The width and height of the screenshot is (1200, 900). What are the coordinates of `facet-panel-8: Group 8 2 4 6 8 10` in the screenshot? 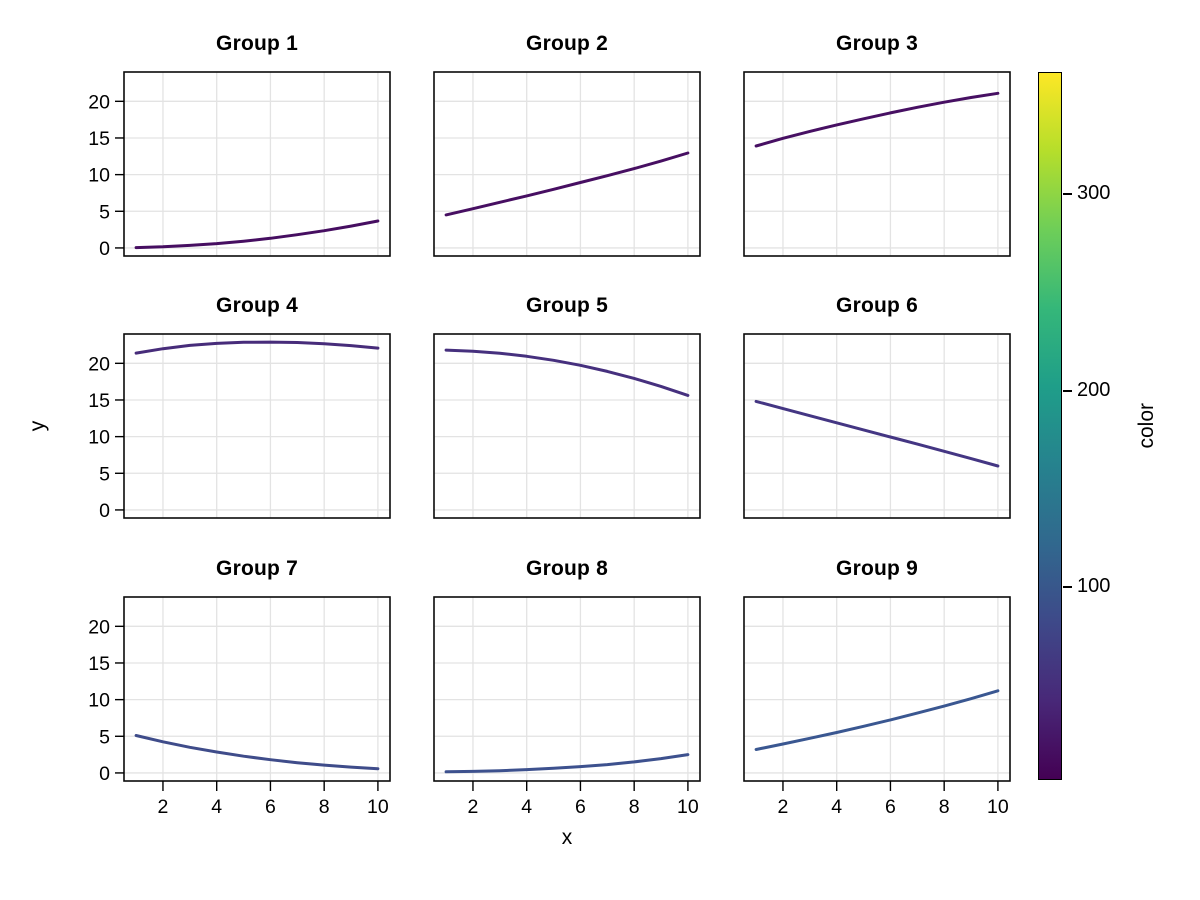 It's located at (567, 687).